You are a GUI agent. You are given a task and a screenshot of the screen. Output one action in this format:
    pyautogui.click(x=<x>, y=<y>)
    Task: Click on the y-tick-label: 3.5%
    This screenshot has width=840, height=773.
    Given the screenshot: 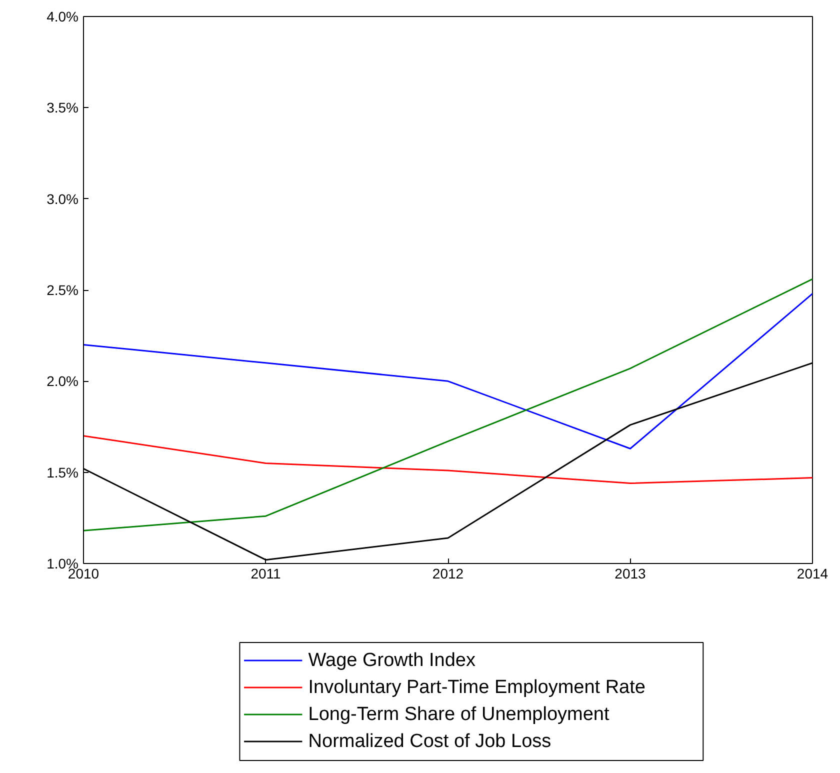 What is the action you would take?
    pyautogui.click(x=62, y=108)
    